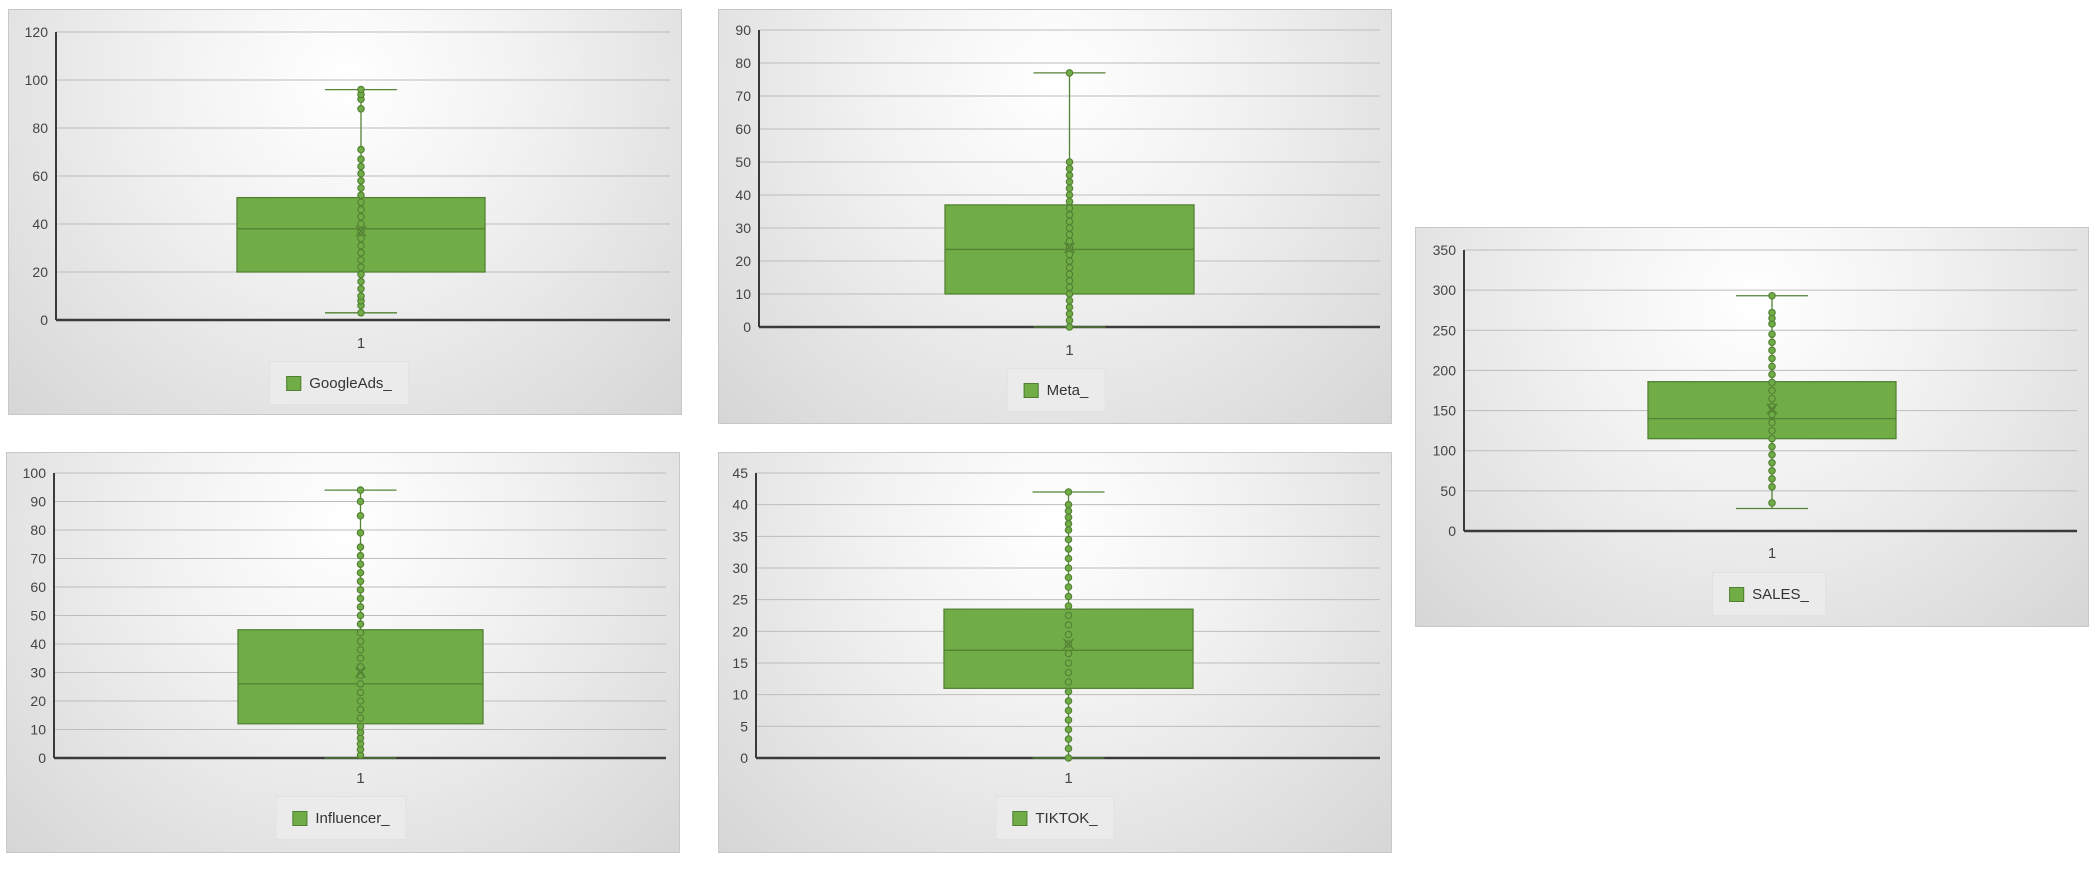  I want to click on chart-tiktok: 0 5 10 15 20 25 30 35 40 45 1 TIKTOK_, so click(1055, 652).